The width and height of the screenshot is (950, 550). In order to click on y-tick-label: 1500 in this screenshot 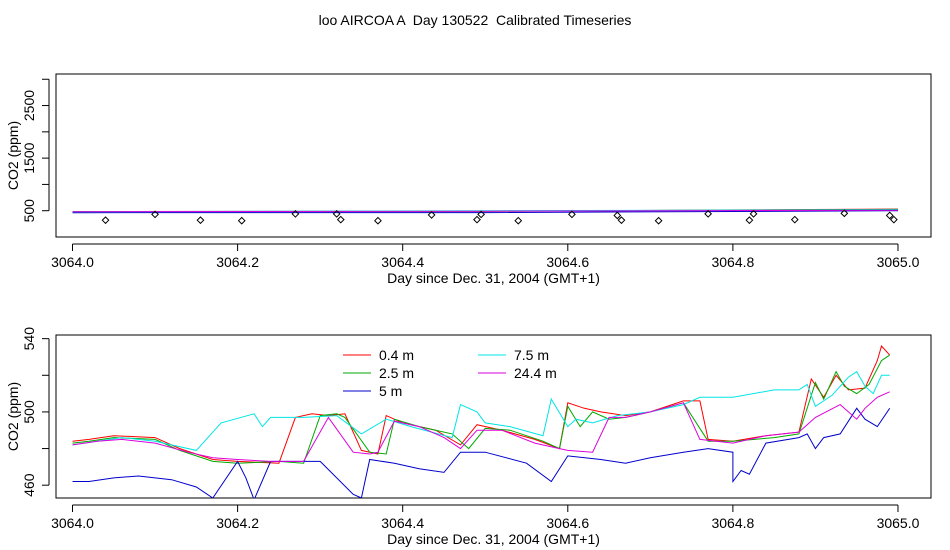, I will do `click(29, 157)`.